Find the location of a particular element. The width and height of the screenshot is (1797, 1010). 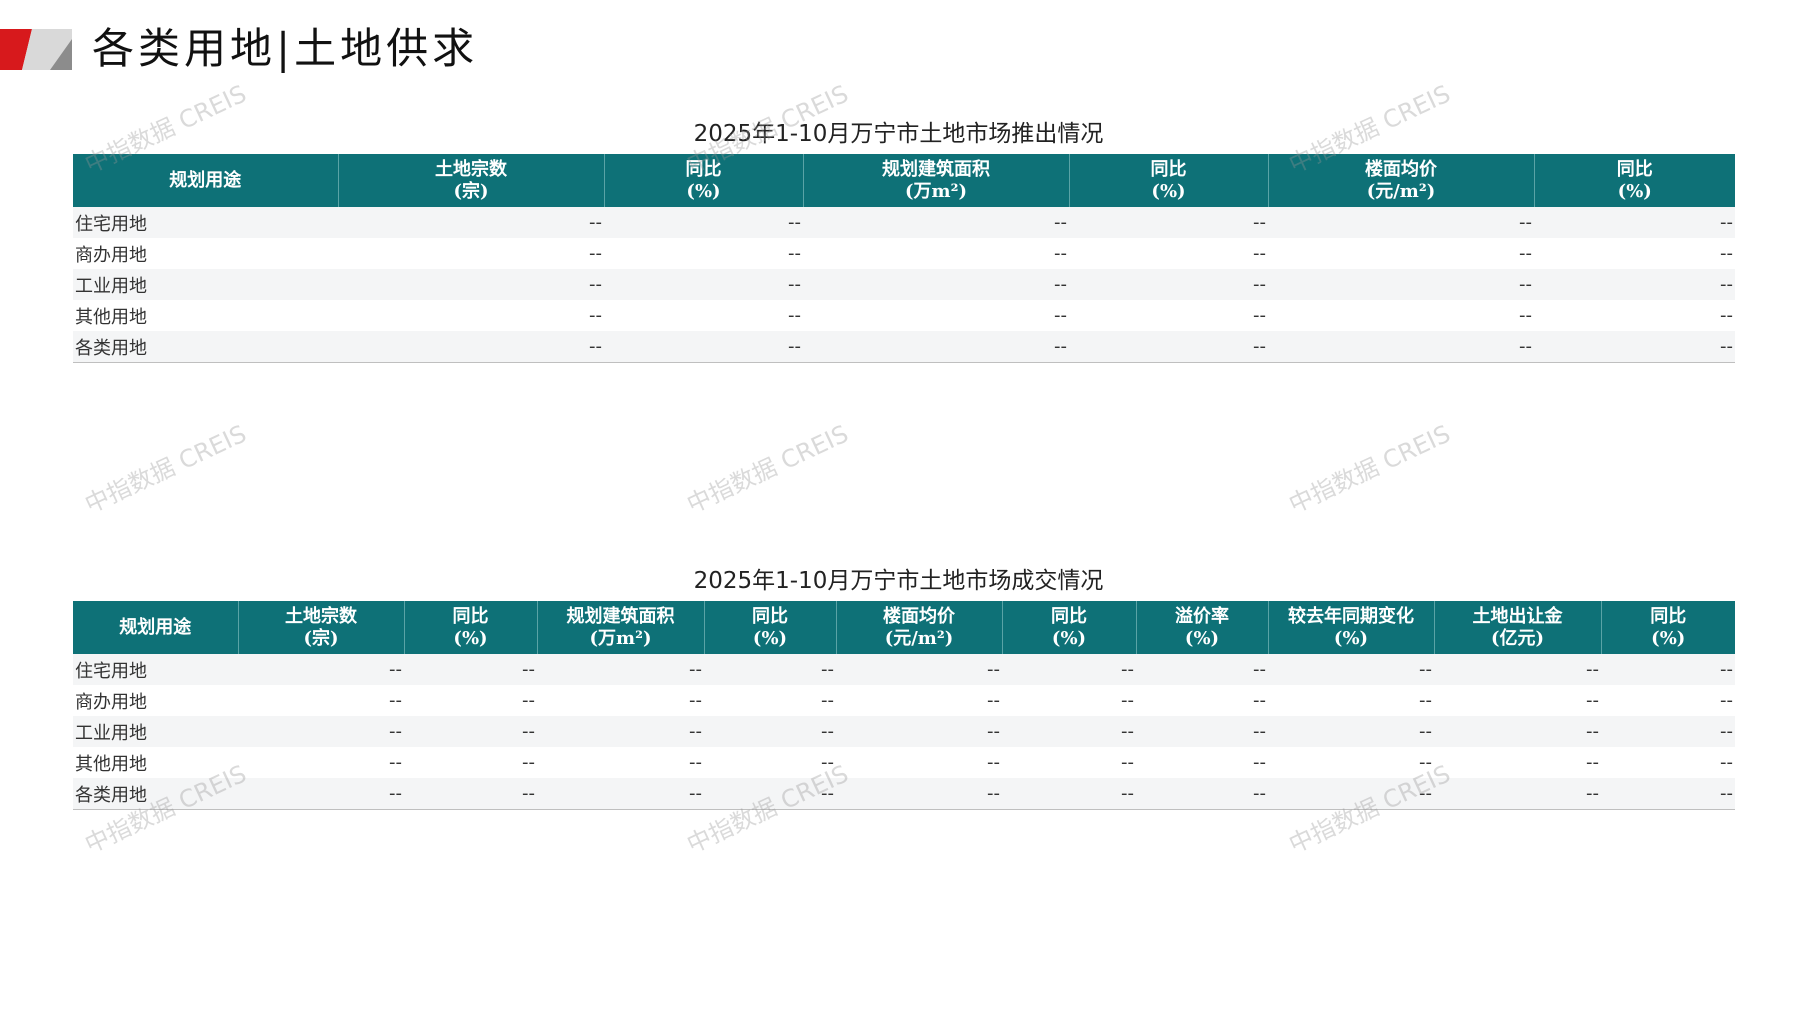

column-header-unit: (万m²) is located at coordinates (936, 191).